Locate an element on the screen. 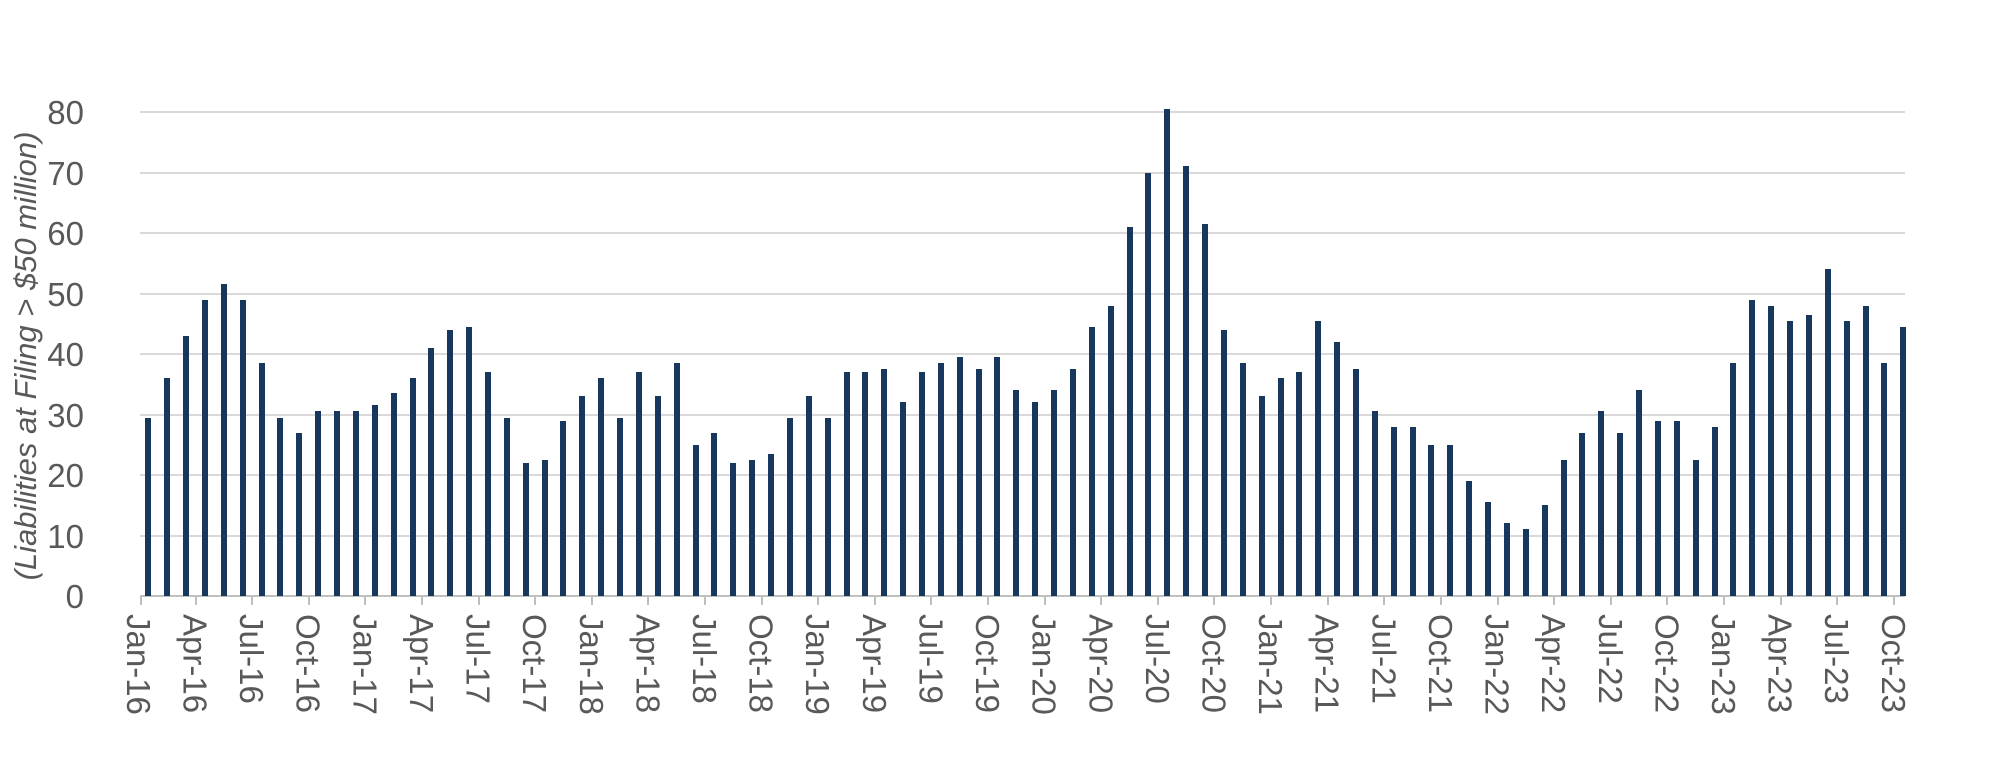 This screenshot has width=2000, height=765. x-tick-label: Jul-22 is located at coordinates (1610, 659).